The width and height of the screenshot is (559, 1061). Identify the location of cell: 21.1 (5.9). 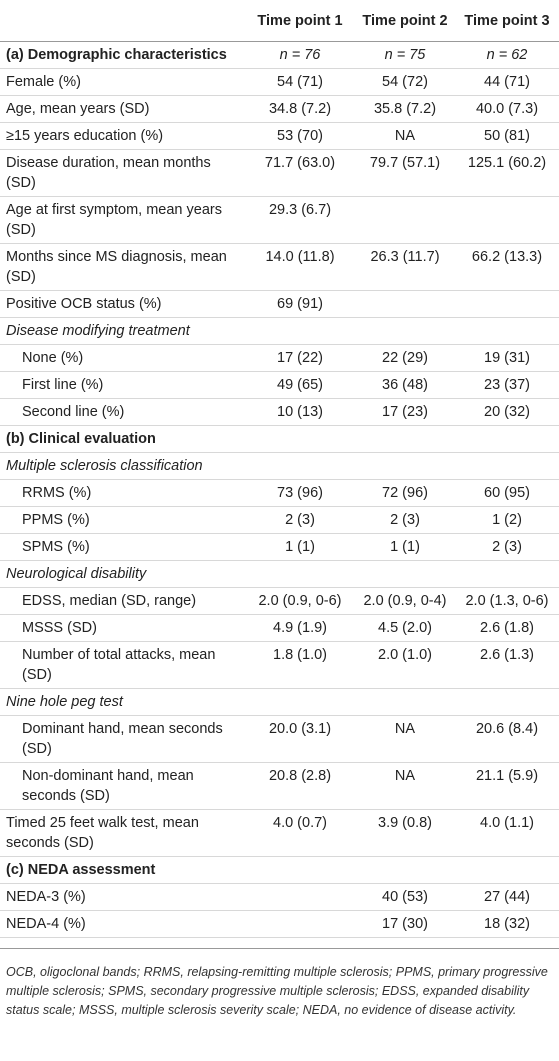
(507, 786).